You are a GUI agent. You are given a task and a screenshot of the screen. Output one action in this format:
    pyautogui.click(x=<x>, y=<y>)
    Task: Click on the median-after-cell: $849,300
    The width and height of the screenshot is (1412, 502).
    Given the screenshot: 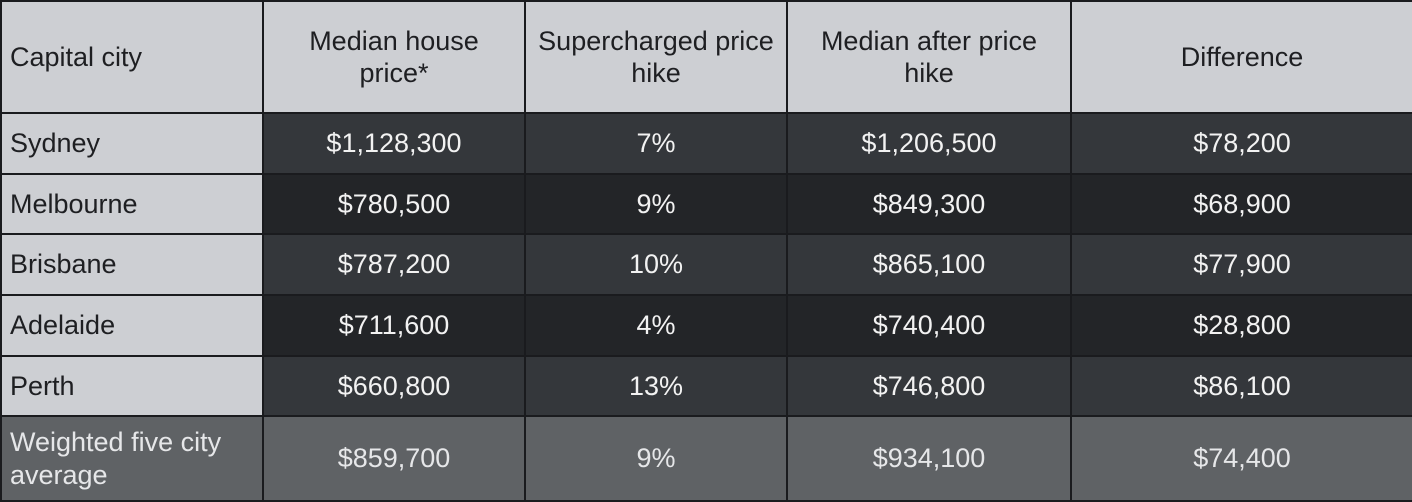 What is the action you would take?
    pyautogui.click(x=929, y=204)
    